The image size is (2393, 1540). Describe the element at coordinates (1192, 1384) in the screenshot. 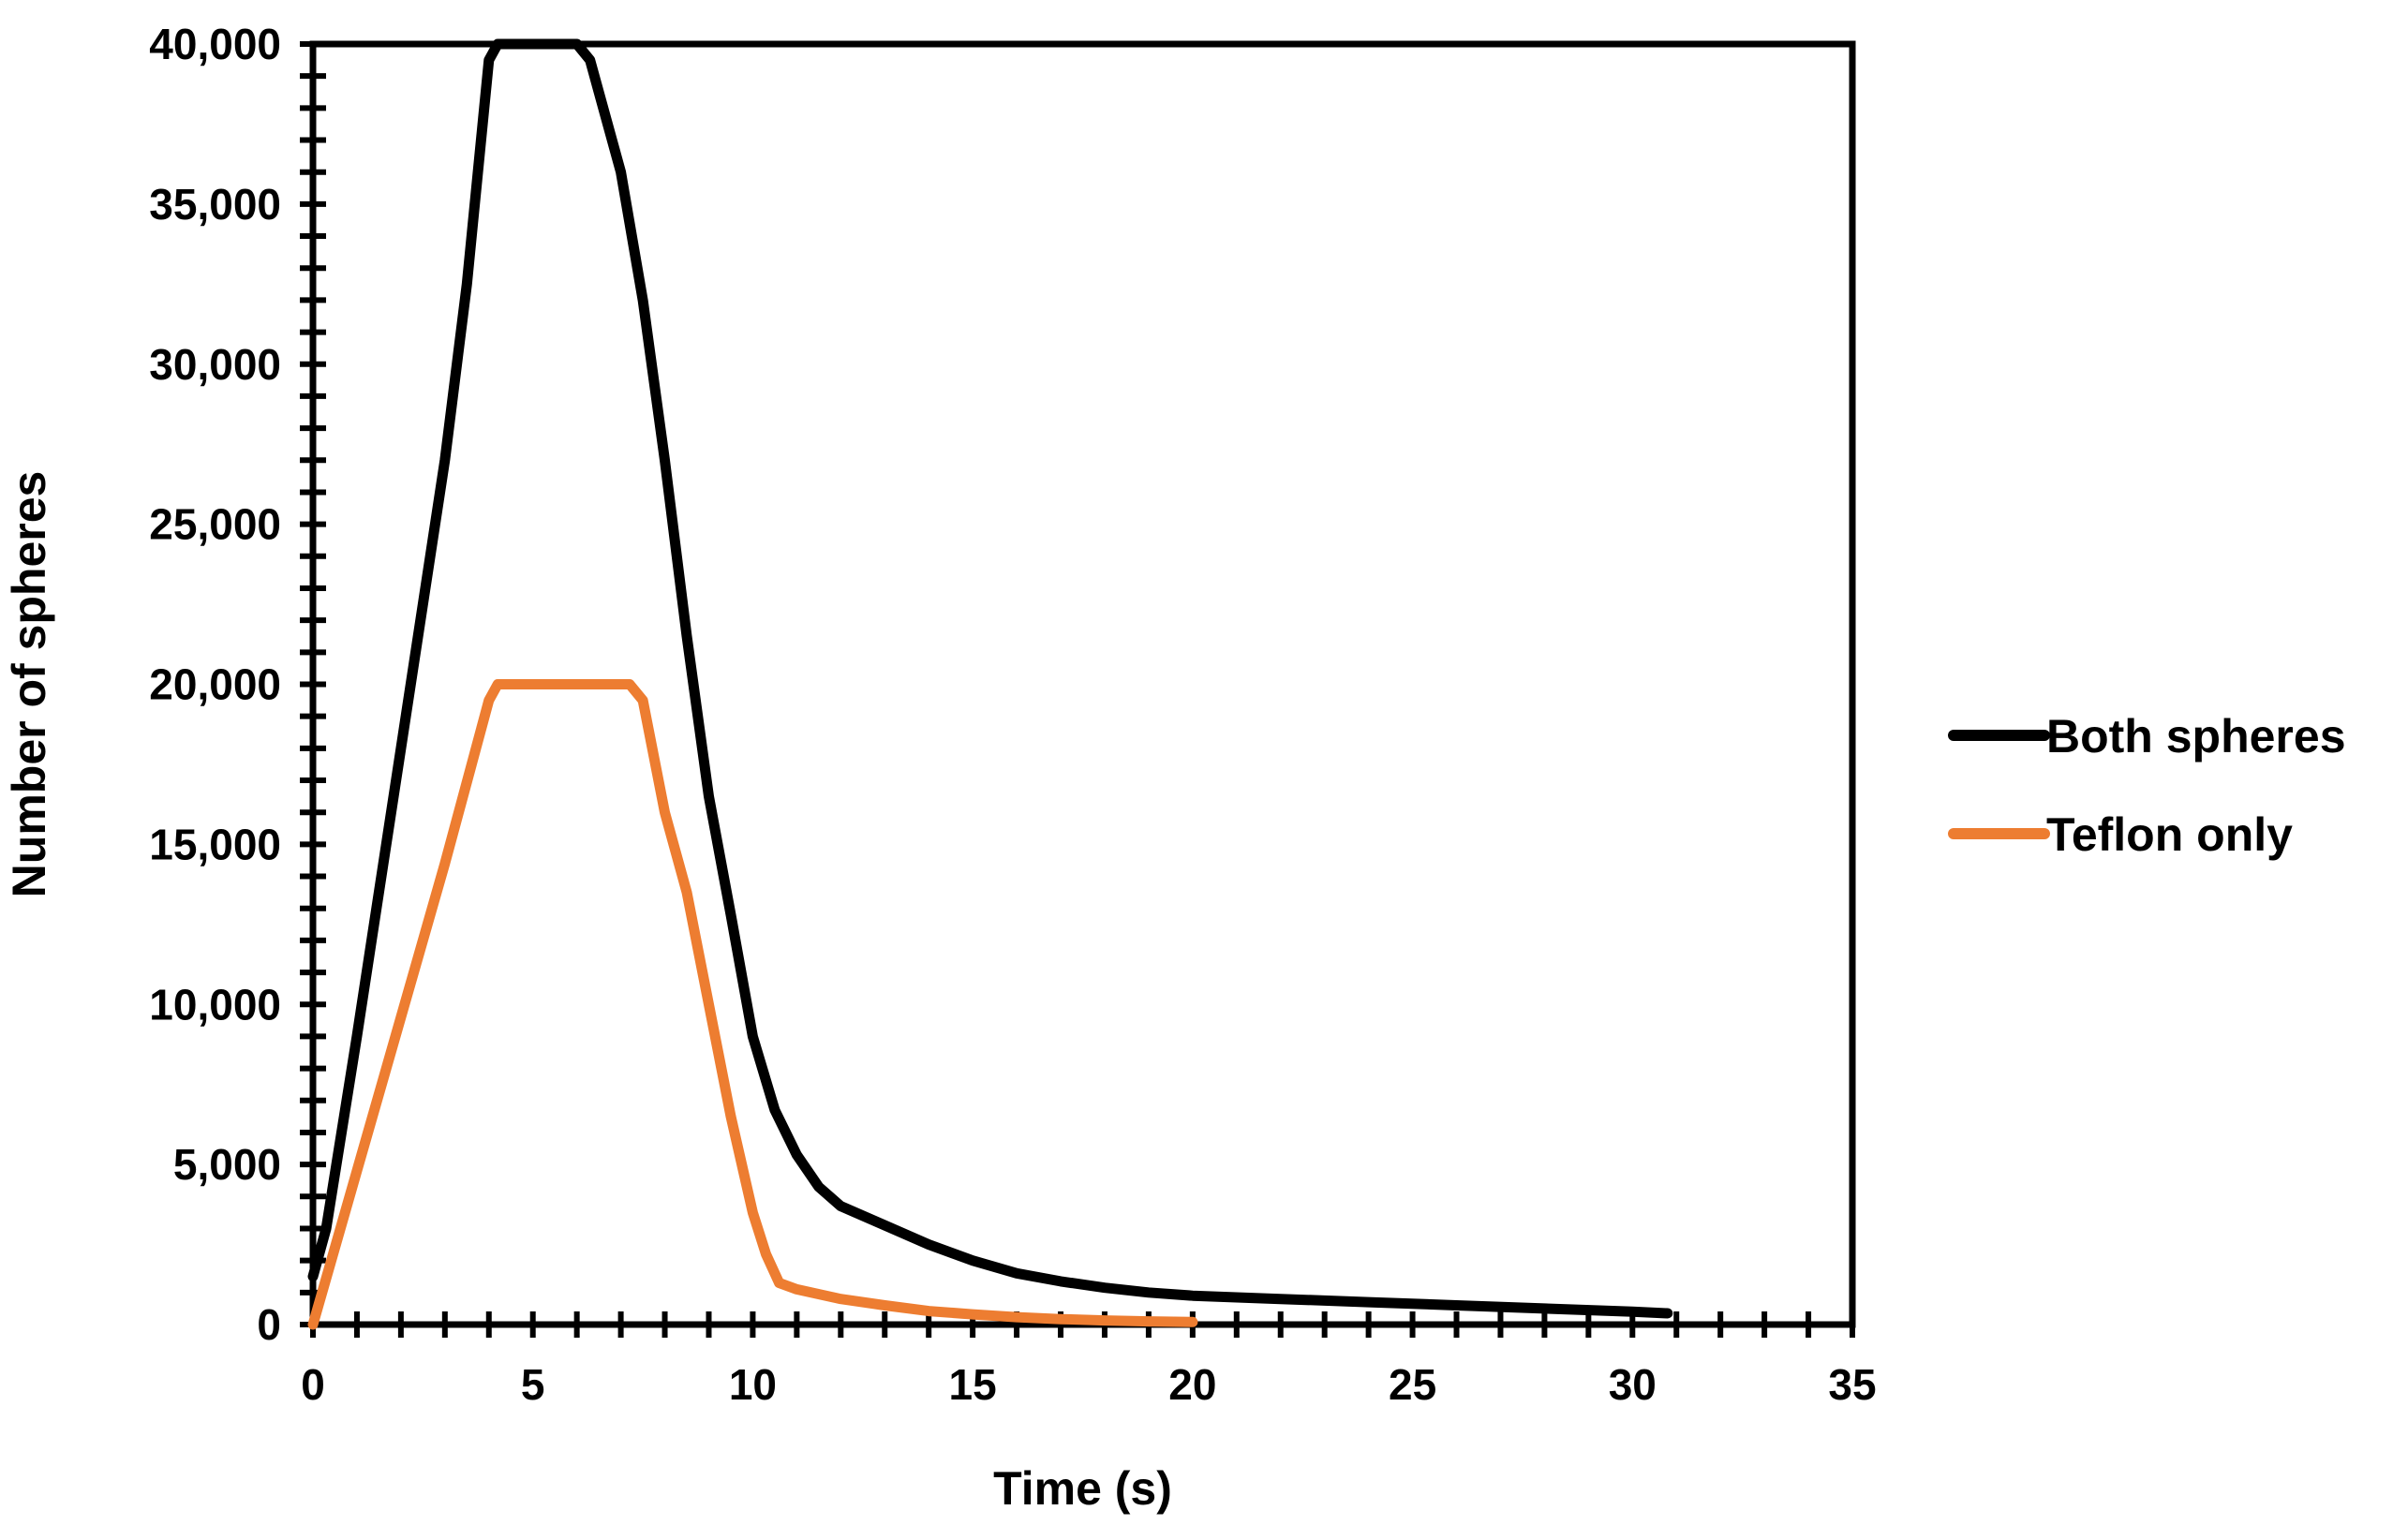

I see `x-tick-label: 20` at that location.